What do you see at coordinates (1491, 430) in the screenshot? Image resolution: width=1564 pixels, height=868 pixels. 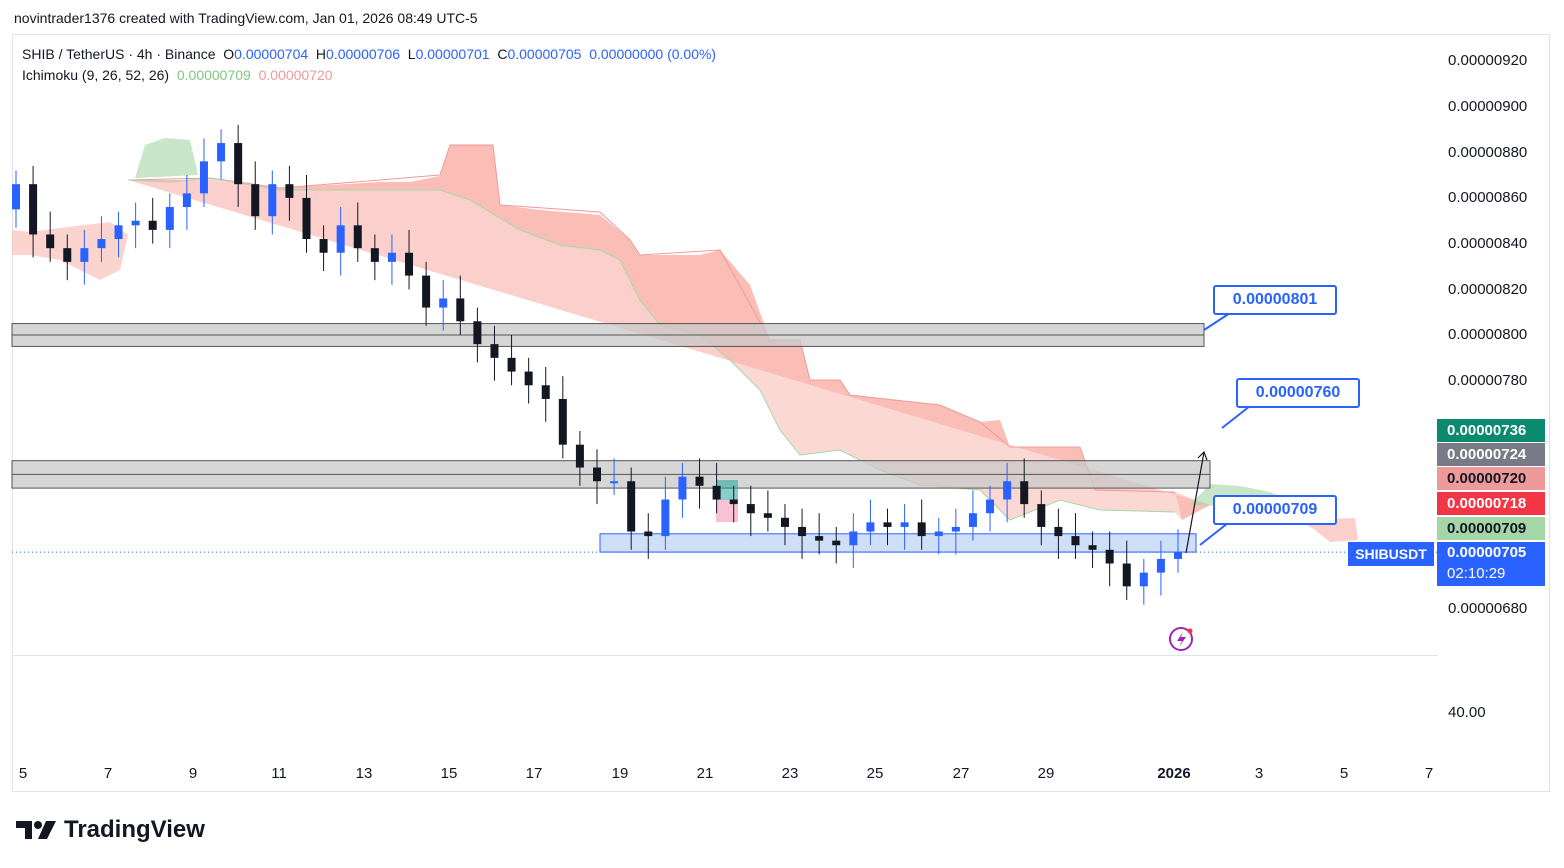 I see `price-tag-736: 0.00000736` at bounding box center [1491, 430].